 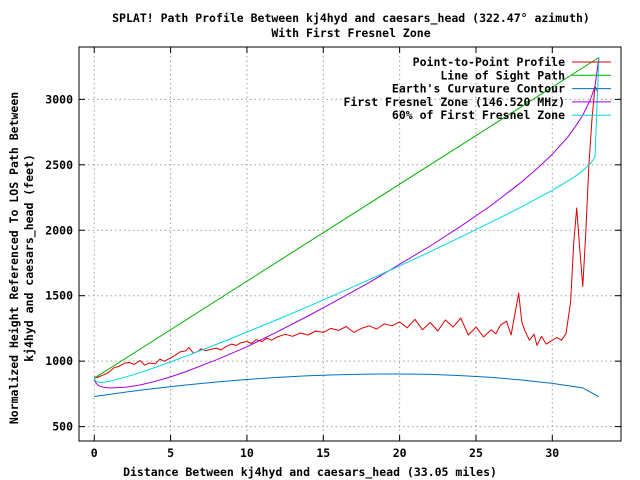 What do you see at coordinates (478, 115) in the screenshot?
I see `legend-label-60-of-first-fresnel-zone: 60% of First Fresnel Zone` at bounding box center [478, 115].